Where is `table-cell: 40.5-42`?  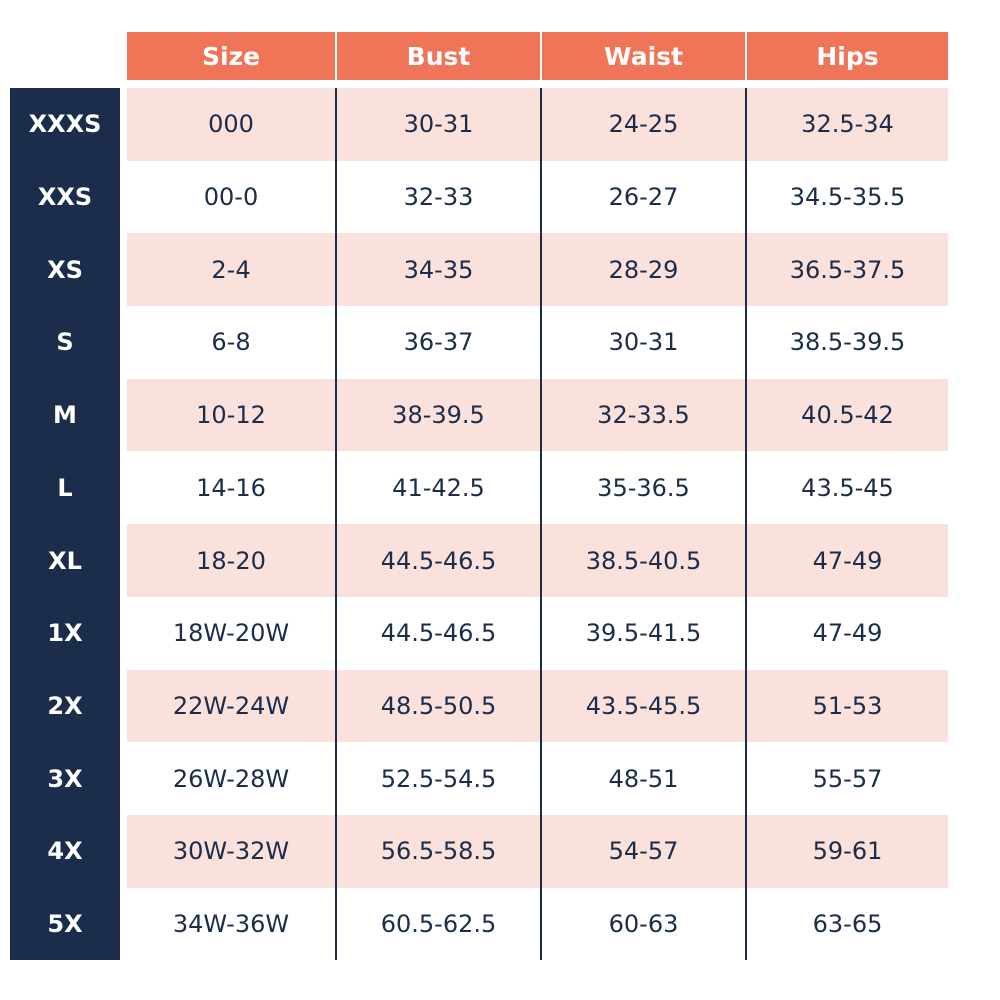
table-cell: 40.5-42 is located at coordinates (847, 415).